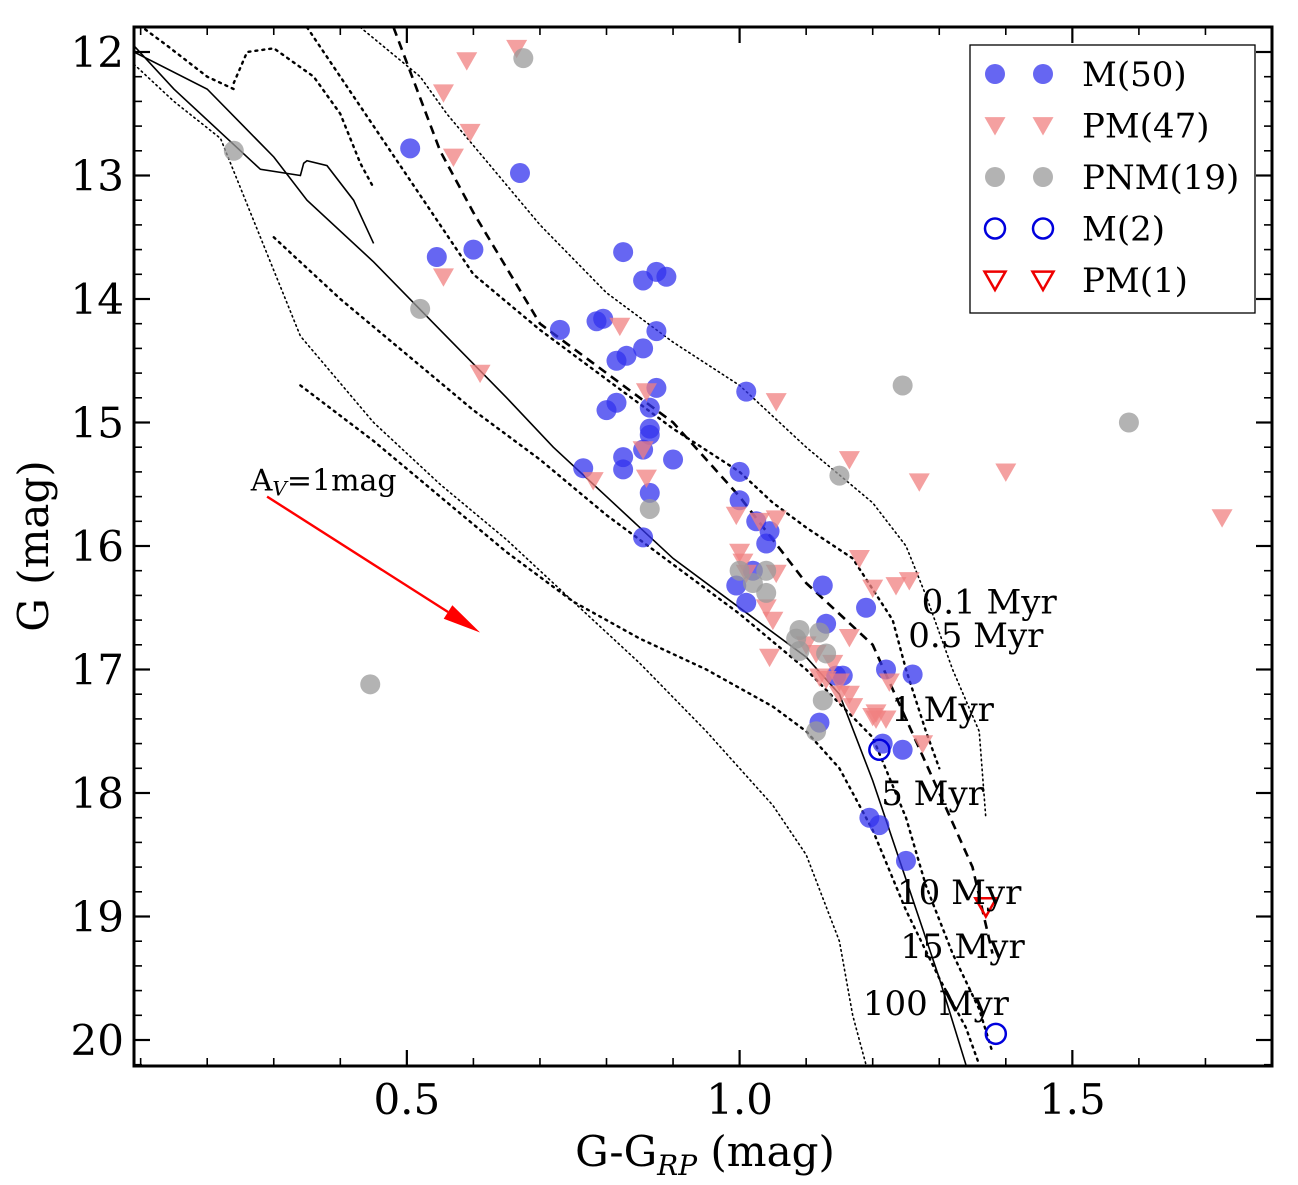 Image resolution: width=1298 pixels, height=1185 pixels. I want to click on legend-label-pnm19: PNM(19), so click(1160, 178).